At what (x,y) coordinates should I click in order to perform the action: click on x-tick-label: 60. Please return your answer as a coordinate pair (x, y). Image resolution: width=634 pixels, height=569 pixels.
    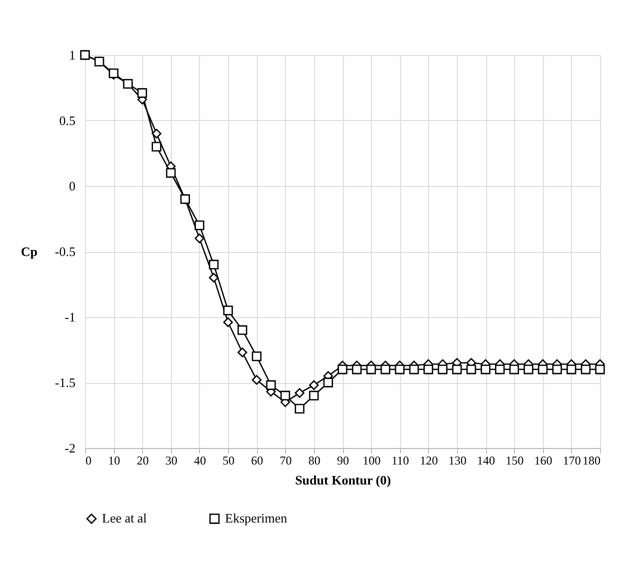
    Looking at the image, I should click on (257, 461).